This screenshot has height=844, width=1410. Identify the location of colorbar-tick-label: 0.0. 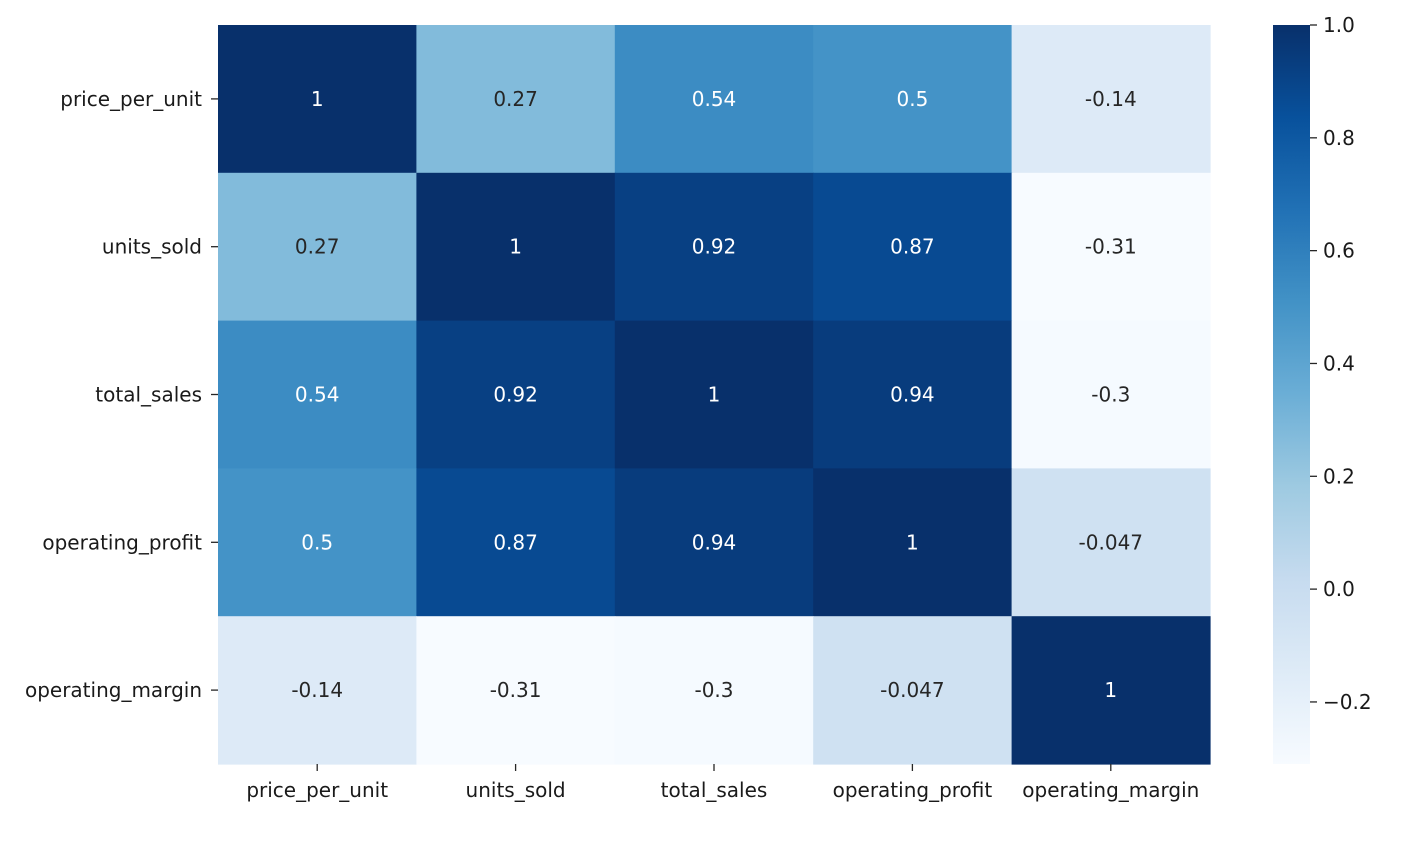
(1339, 589).